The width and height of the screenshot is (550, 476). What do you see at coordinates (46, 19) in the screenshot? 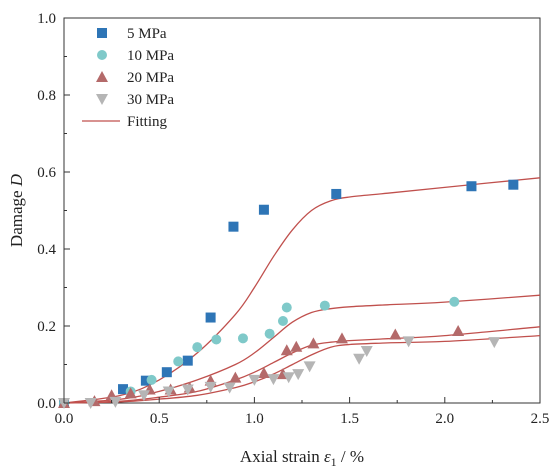
I see `y-tick-label-5: 1.0` at bounding box center [46, 19].